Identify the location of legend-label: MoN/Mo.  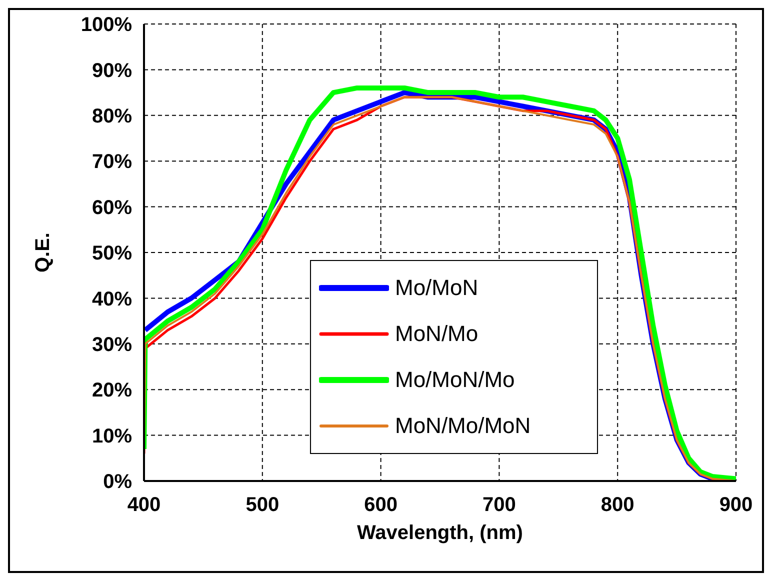
(436, 334).